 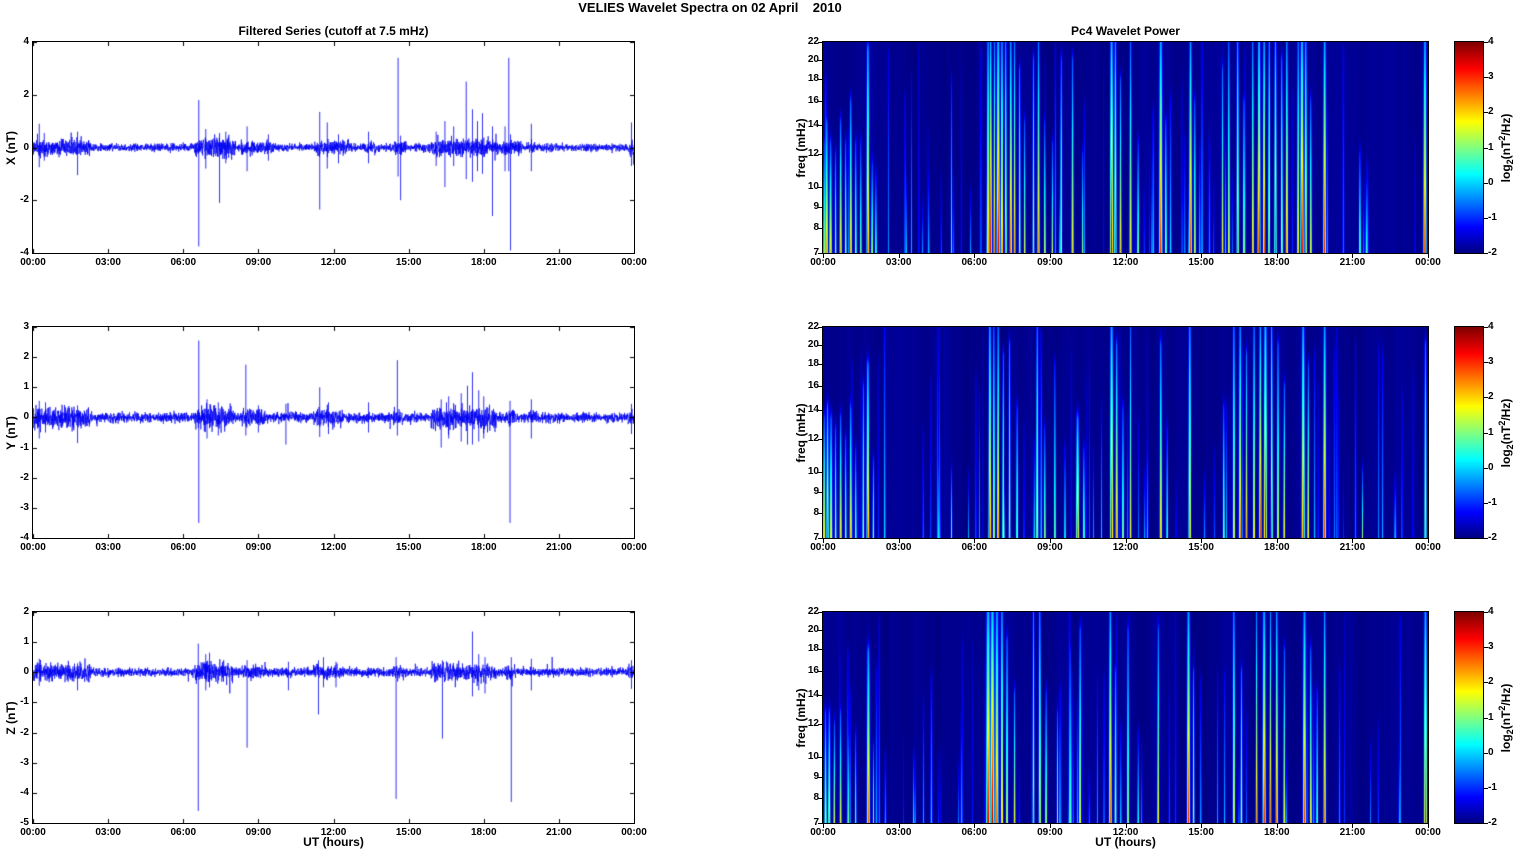 What do you see at coordinates (1125, 31) in the screenshot?
I see `right-plot-title: Pc4 Wavelet Power` at bounding box center [1125, 31].